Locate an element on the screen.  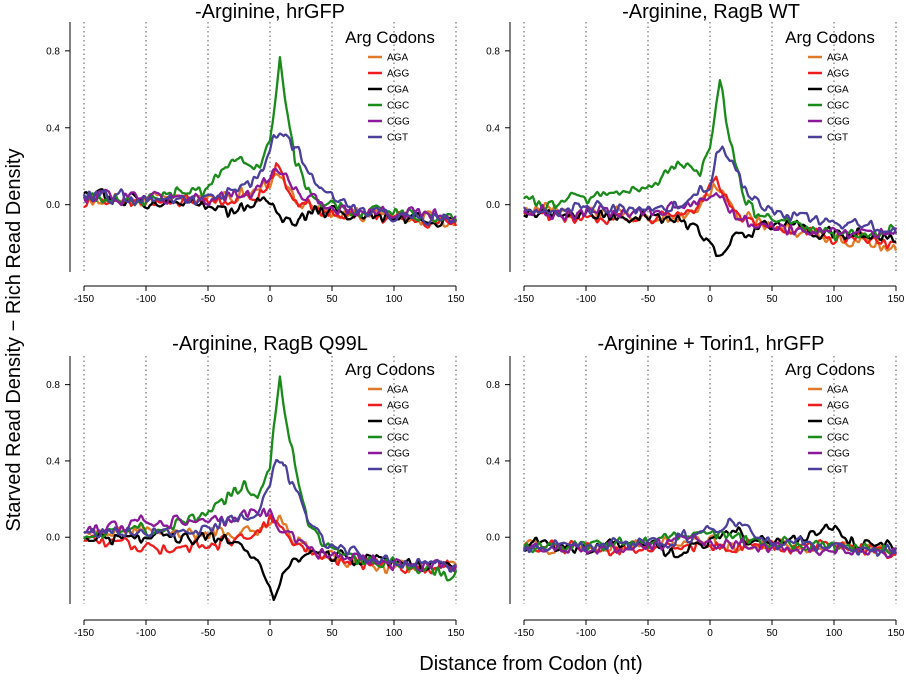
panel-title: -Arginine, RagB Q99L is located at coordinates (270, 344).